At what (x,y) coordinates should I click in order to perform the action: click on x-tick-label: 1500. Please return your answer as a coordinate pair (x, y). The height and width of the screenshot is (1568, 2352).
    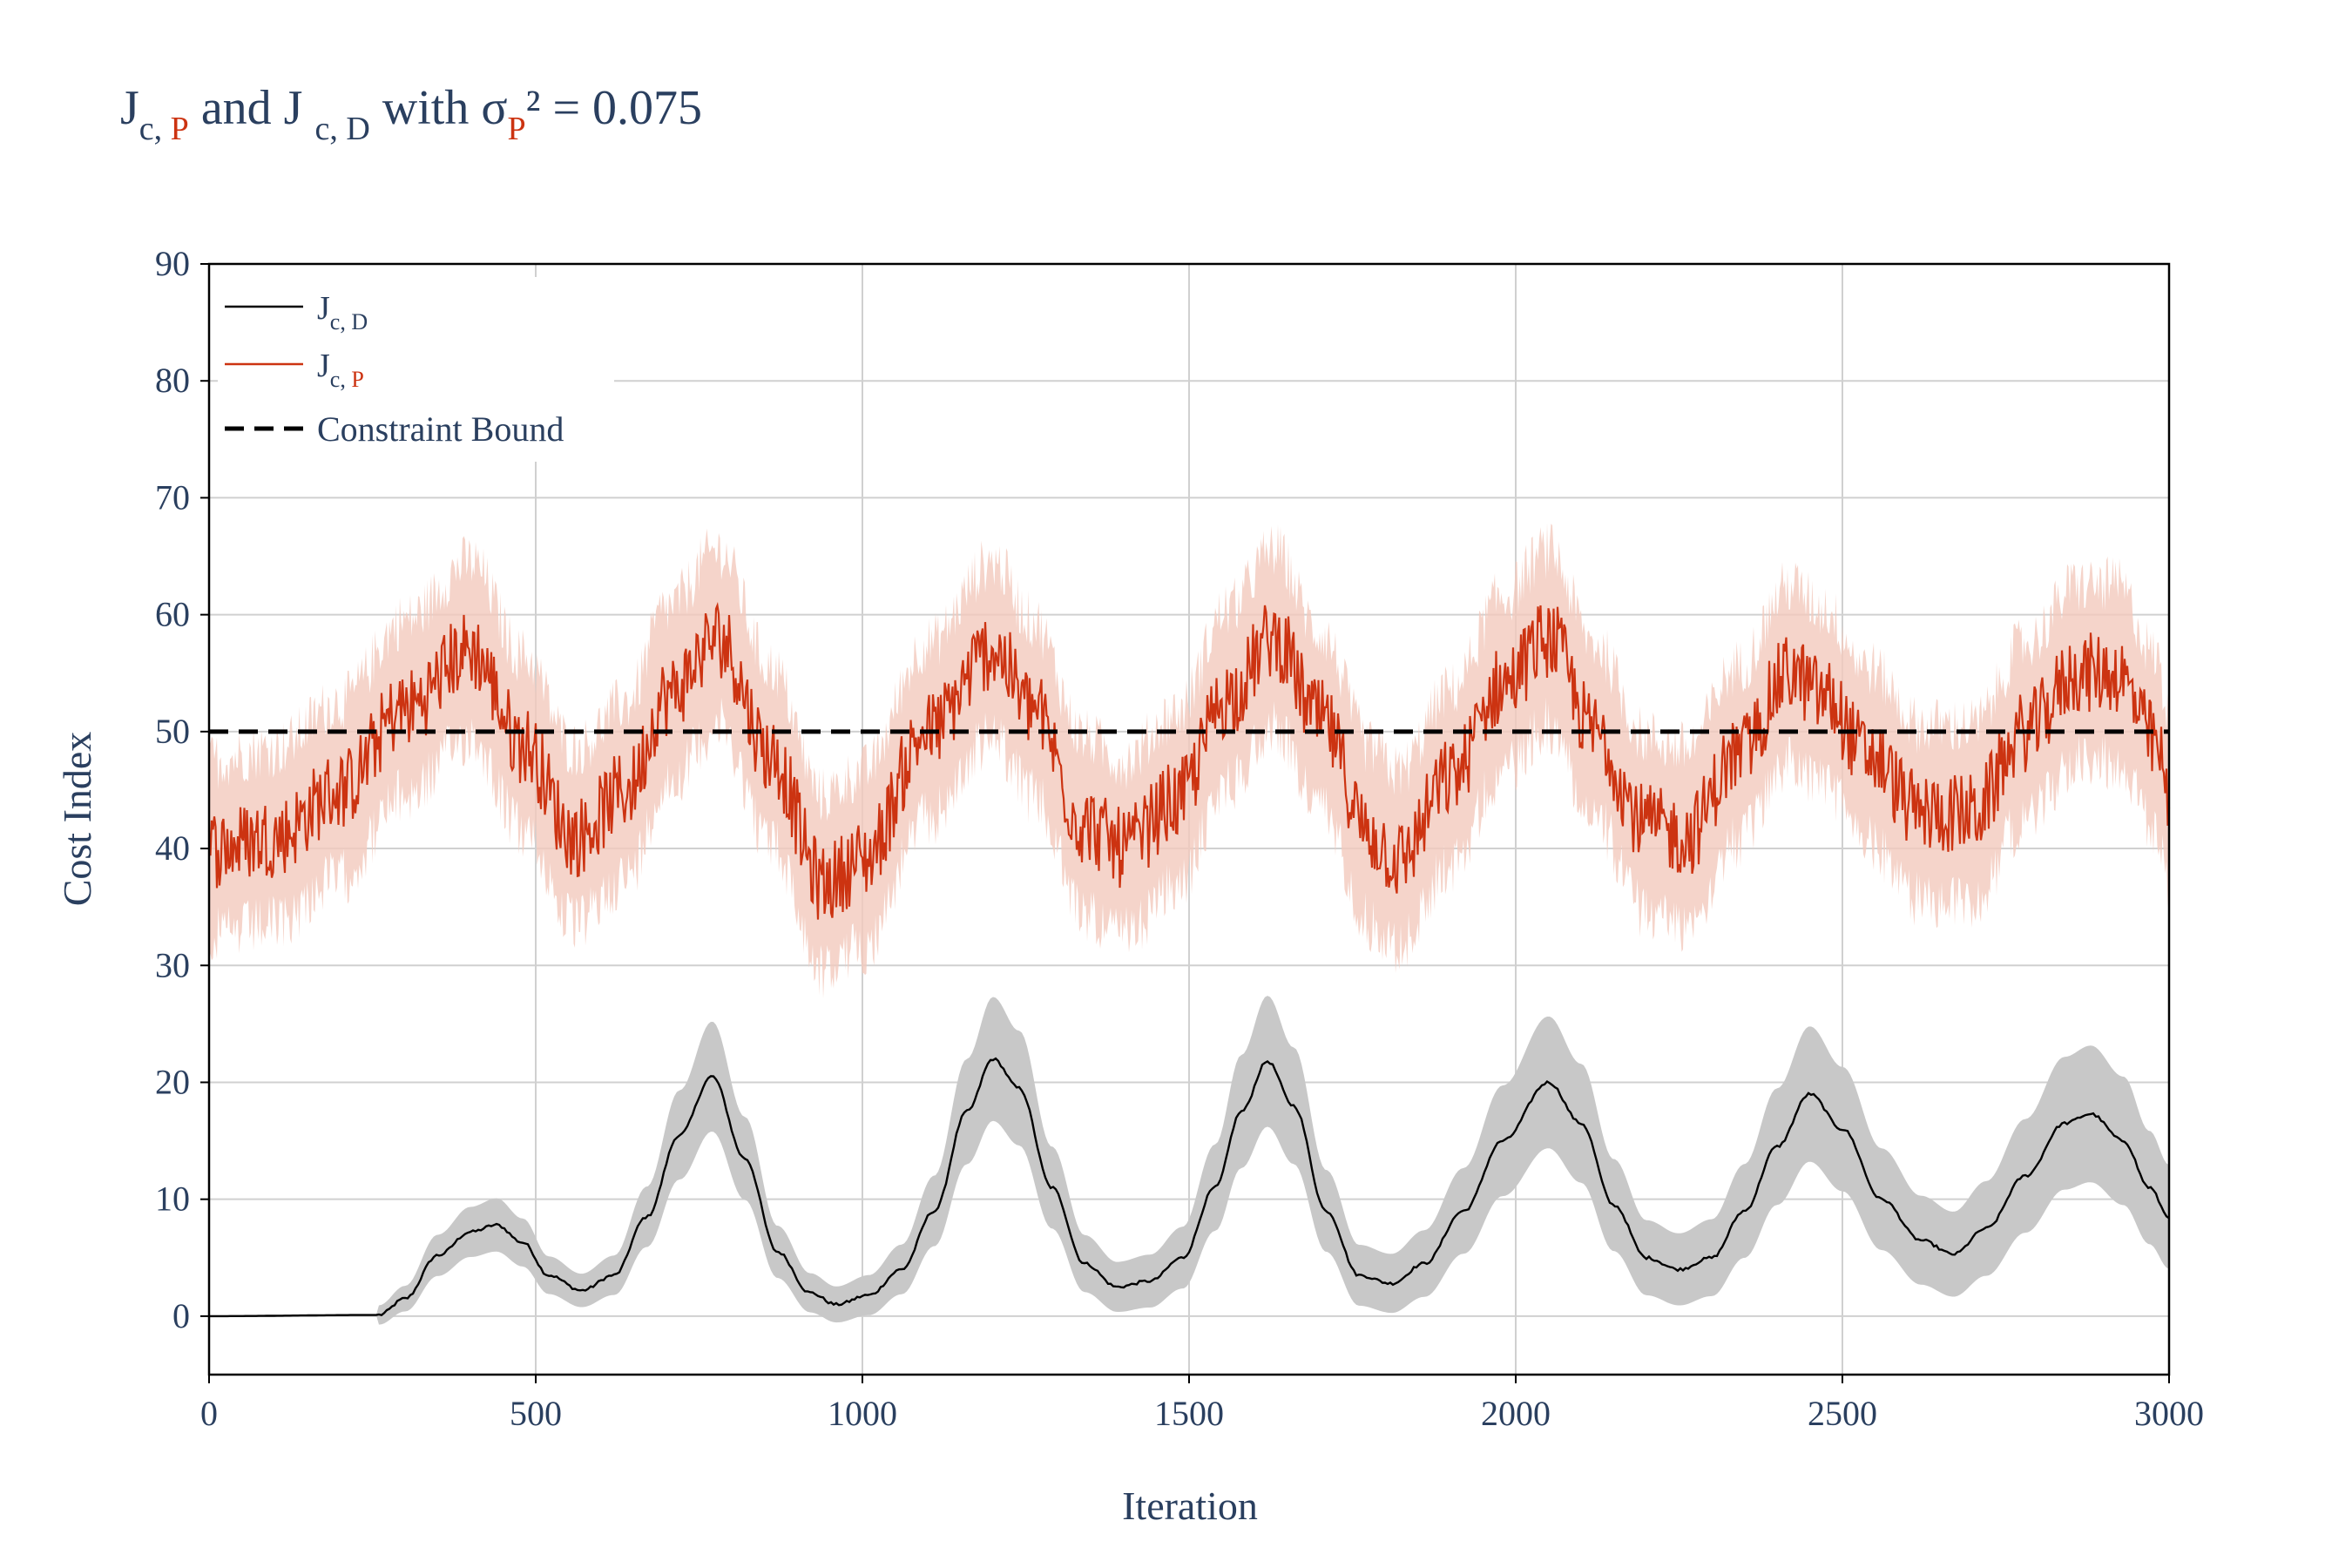
    Looking at the image, I should click on (1189, 1413).